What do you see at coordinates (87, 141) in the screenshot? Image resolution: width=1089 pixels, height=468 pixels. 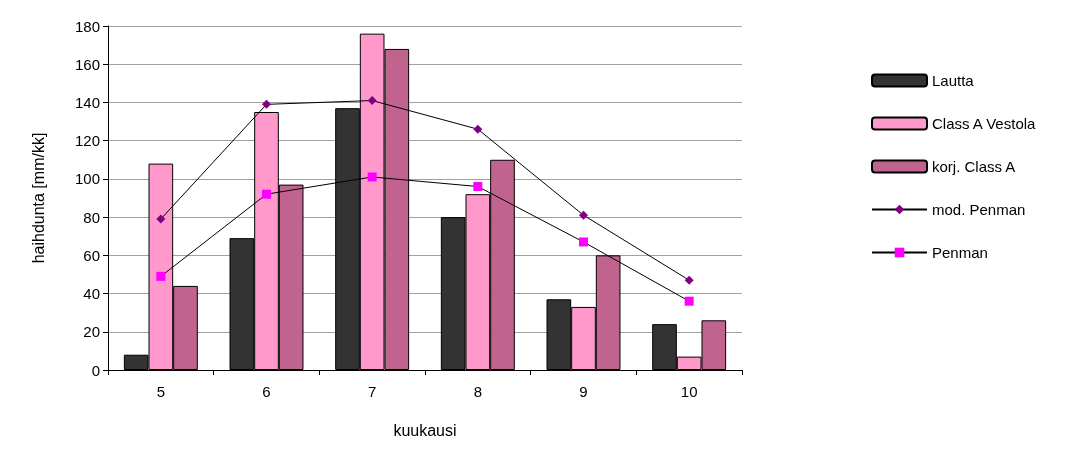 I see `y-tick-label: 120` at bounding box center [87, 141].